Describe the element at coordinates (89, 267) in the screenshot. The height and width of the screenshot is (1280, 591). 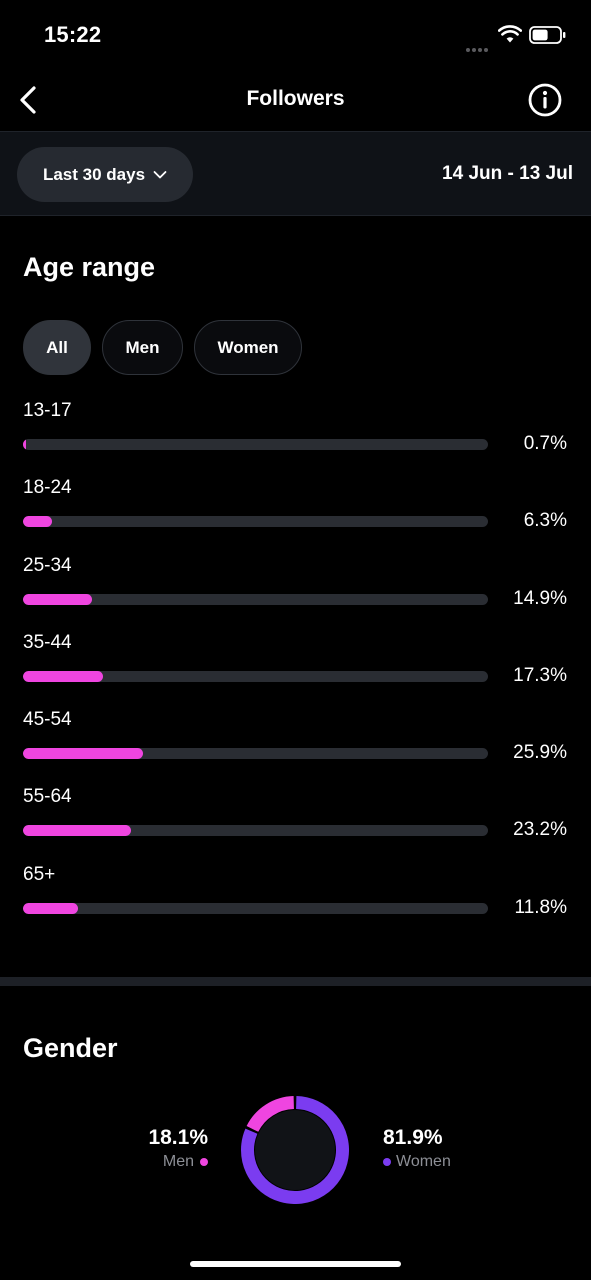
I see `age-range-title: Age range` at that location.